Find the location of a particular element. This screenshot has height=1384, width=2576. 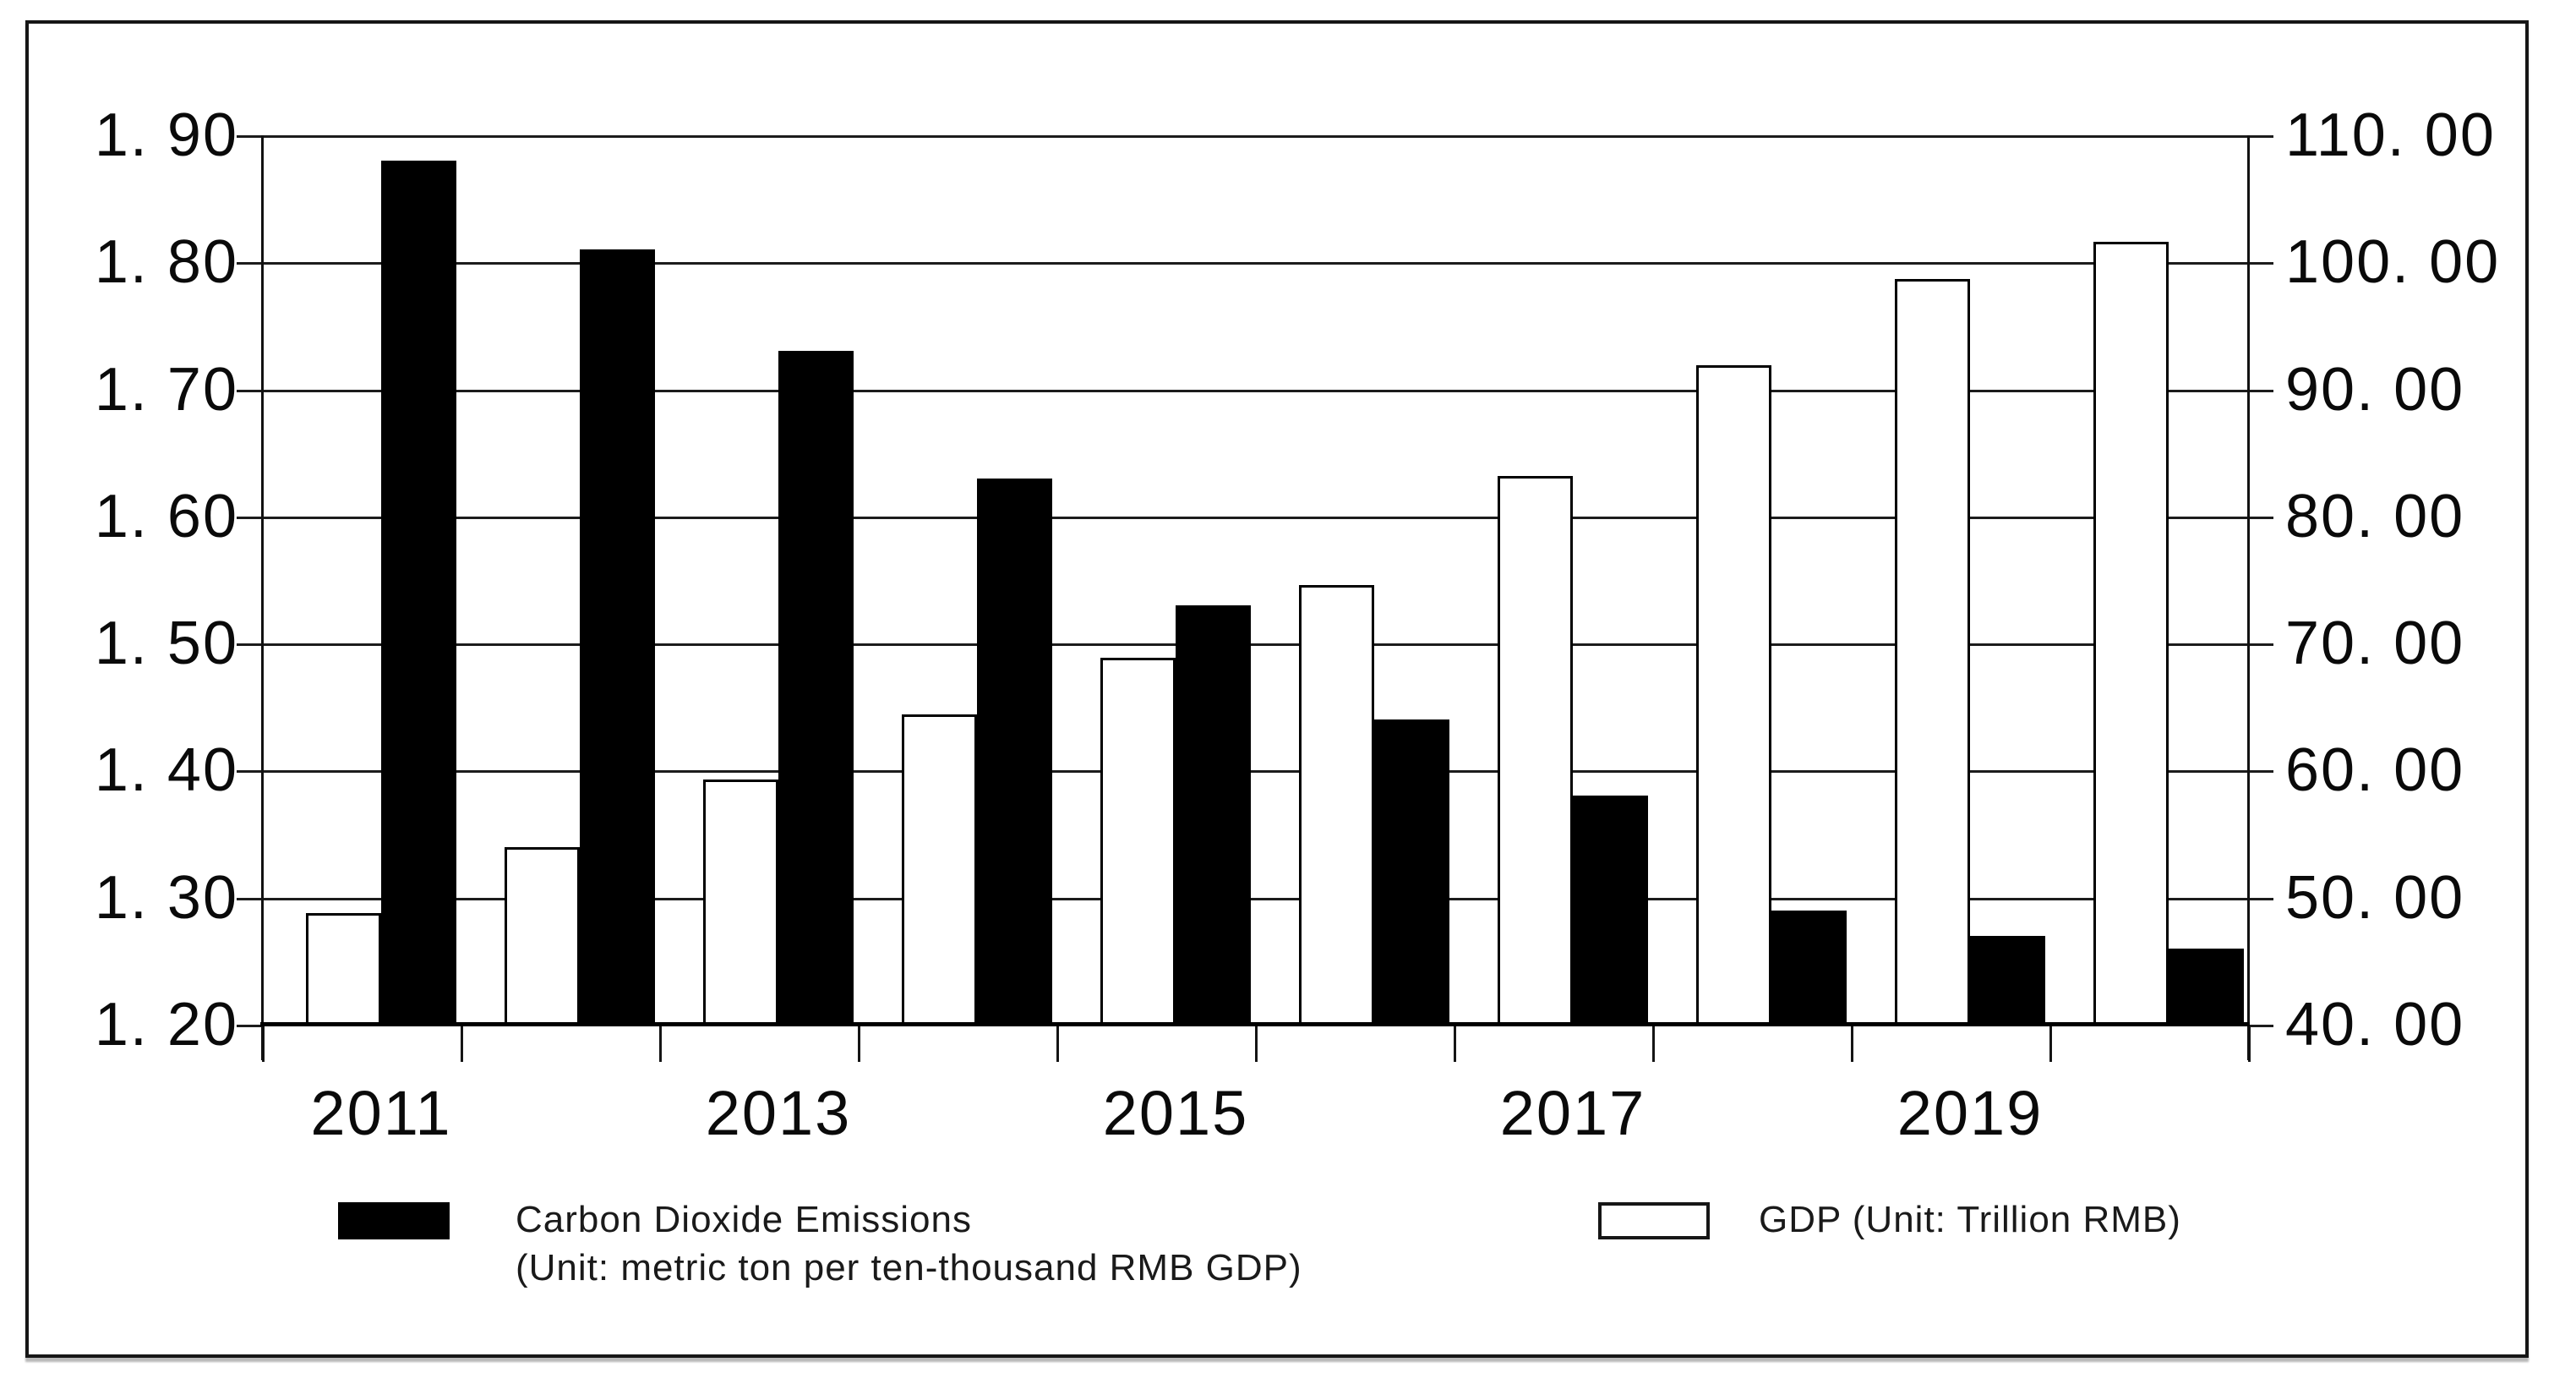

x-axis-label-2015: 2015 is located at coordinates (1175, 1113).